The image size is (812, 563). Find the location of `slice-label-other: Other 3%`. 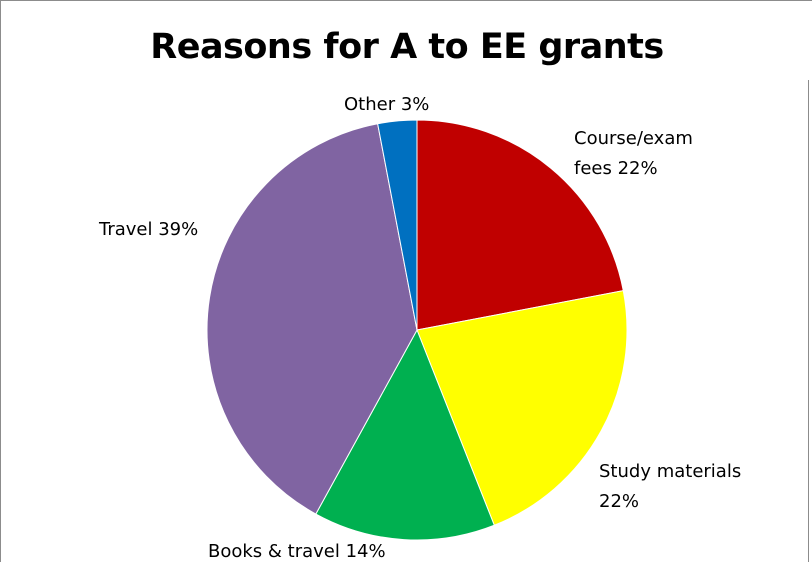

slice-label-other: Other 3% is located at coordinates (386, 104).